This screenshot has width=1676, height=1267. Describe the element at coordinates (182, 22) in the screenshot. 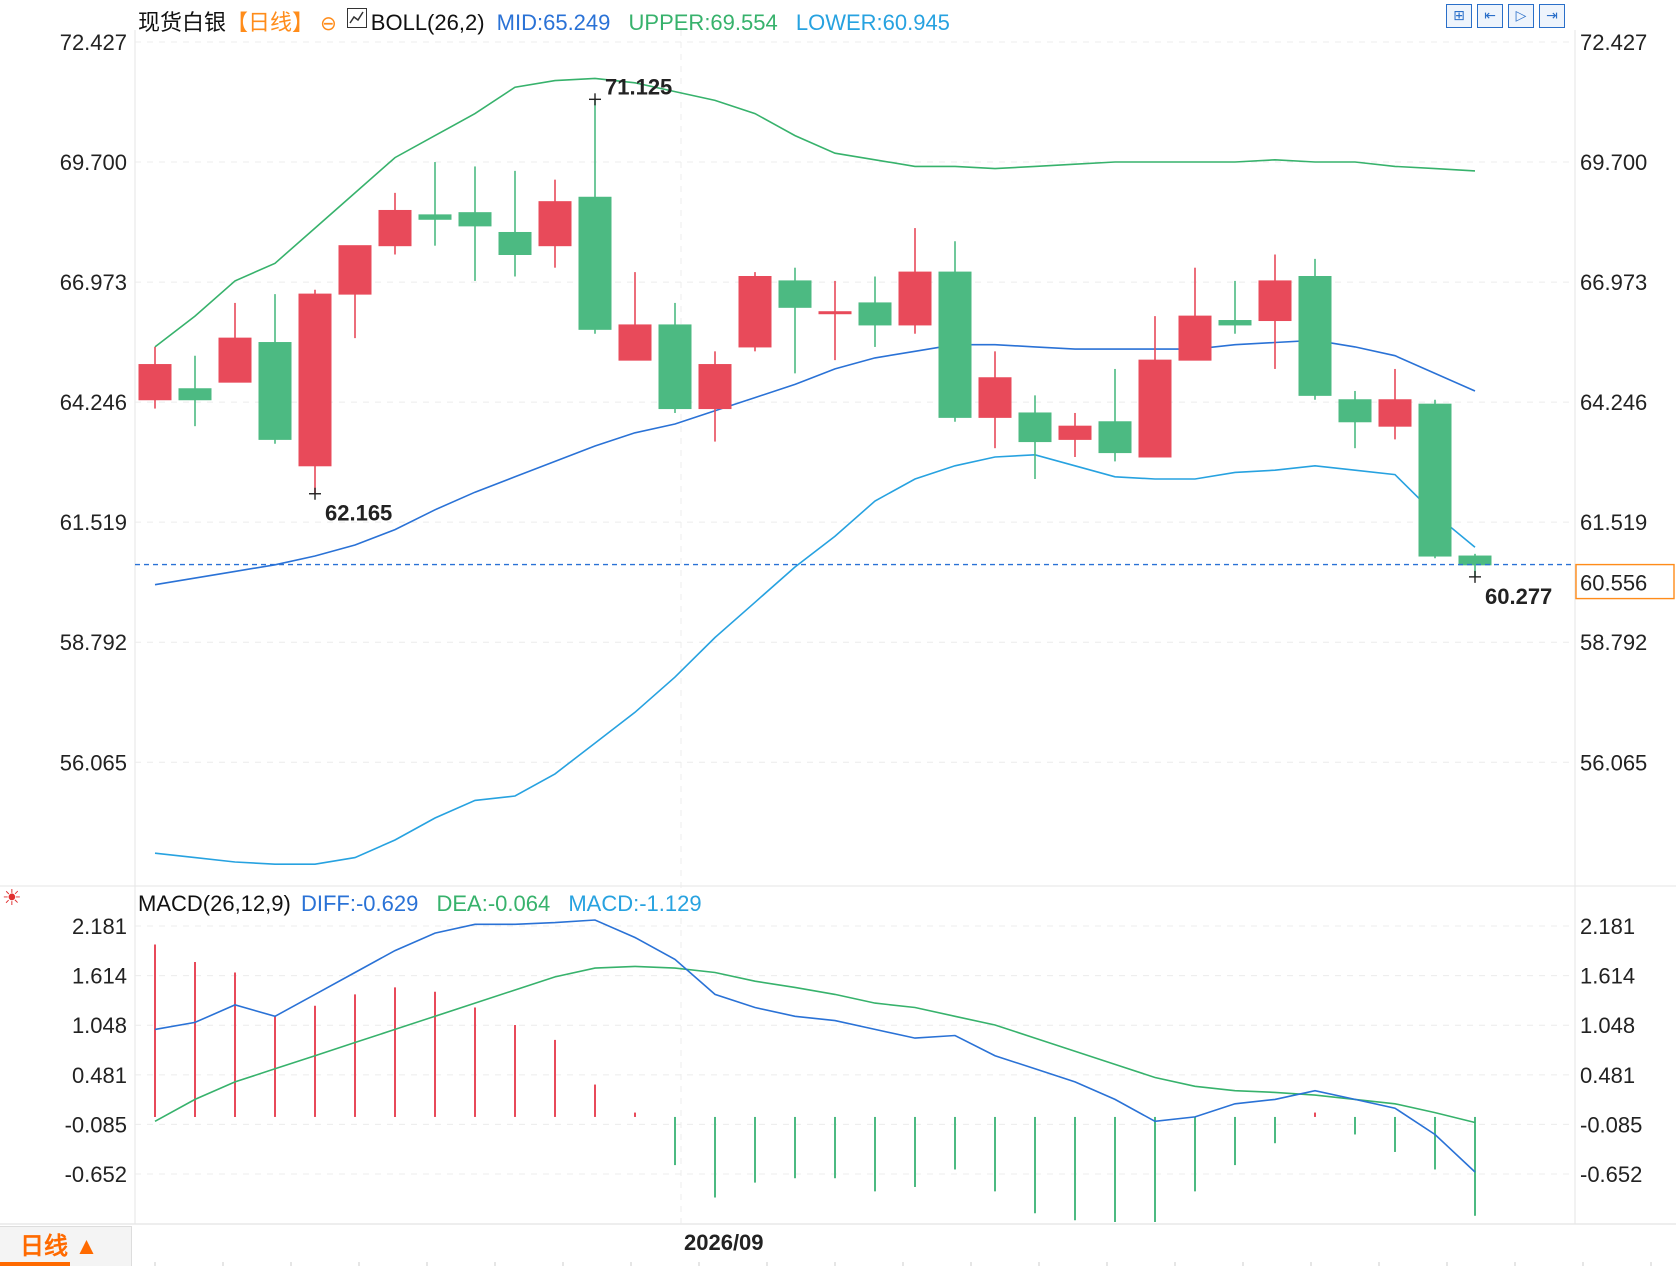

I see `instrument-name: 现货白银` at that location.